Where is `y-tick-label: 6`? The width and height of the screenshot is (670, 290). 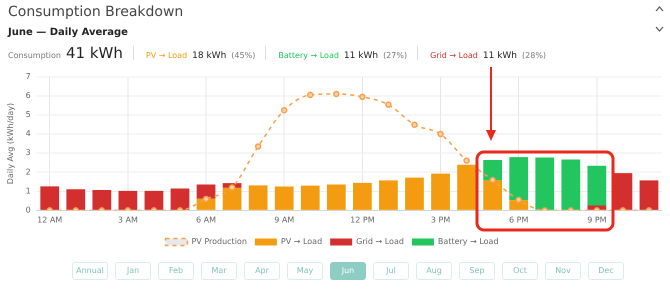 y-tick-label: 6 is located at coordinates (28, 95).